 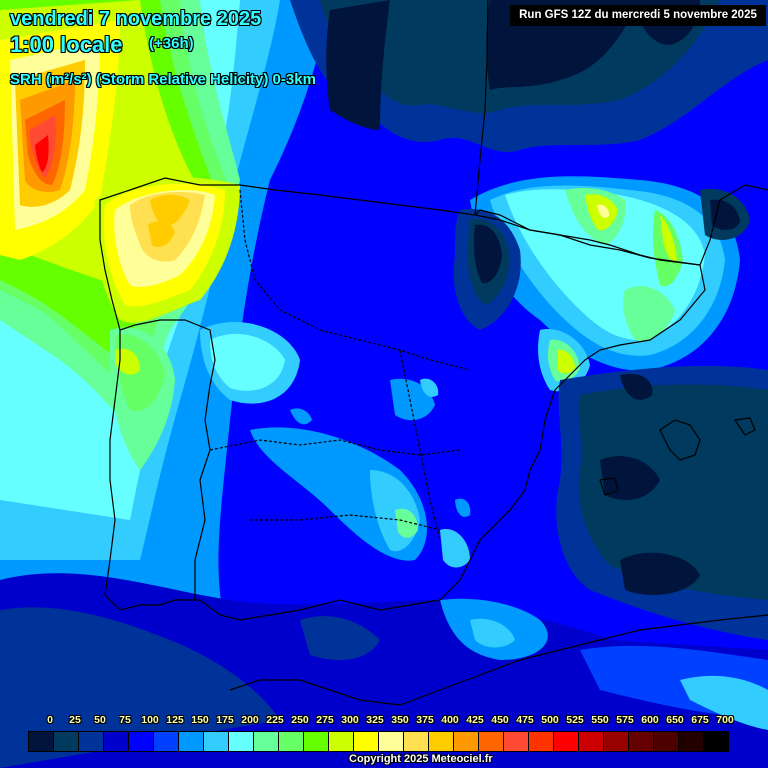 I want to click on colorbar-label: 650, so click(x=675, y=720).